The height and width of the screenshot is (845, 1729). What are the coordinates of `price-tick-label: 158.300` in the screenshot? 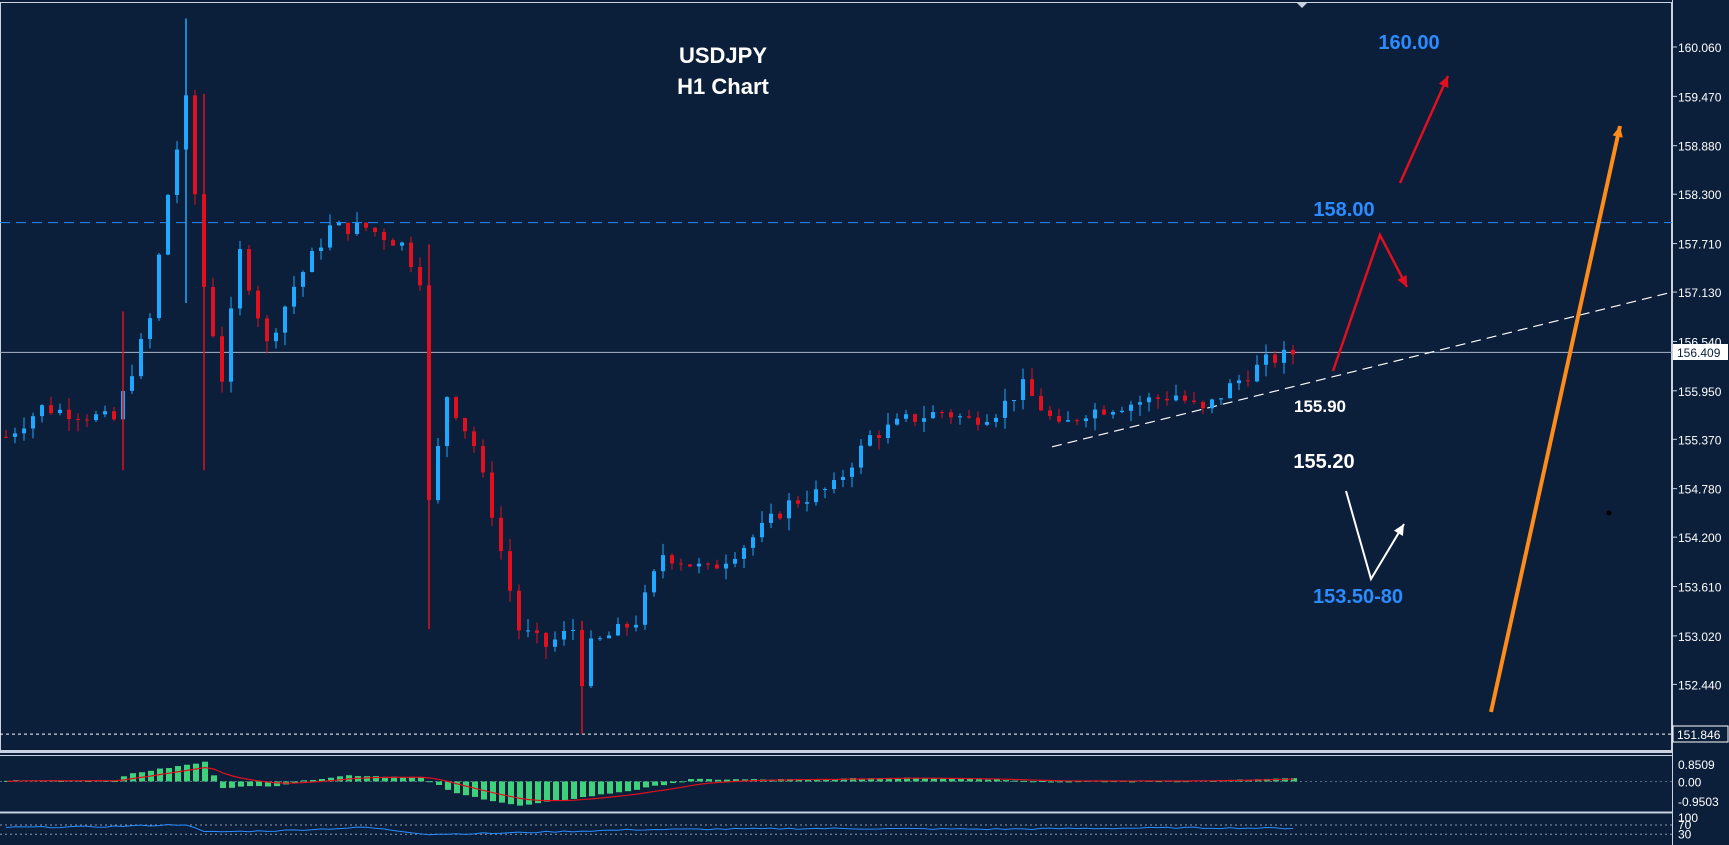 It's located at (1700, 195).